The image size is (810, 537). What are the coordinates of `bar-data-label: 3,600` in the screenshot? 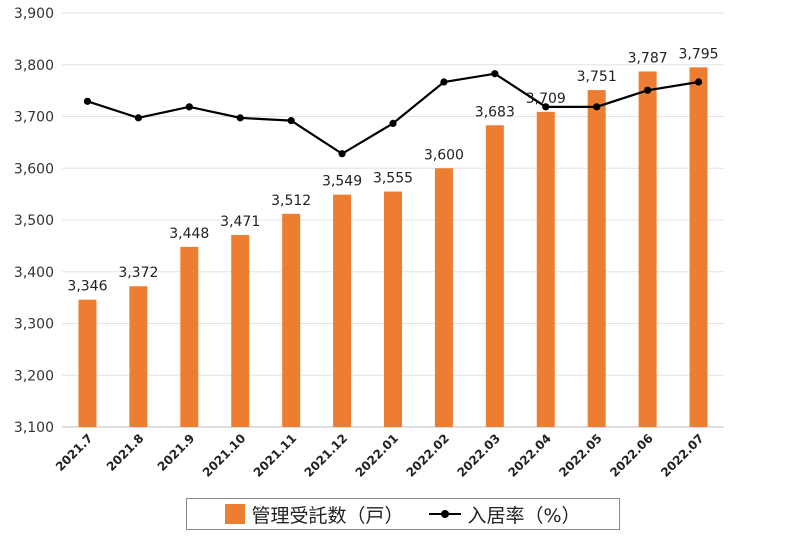 It's located at (444, 155).